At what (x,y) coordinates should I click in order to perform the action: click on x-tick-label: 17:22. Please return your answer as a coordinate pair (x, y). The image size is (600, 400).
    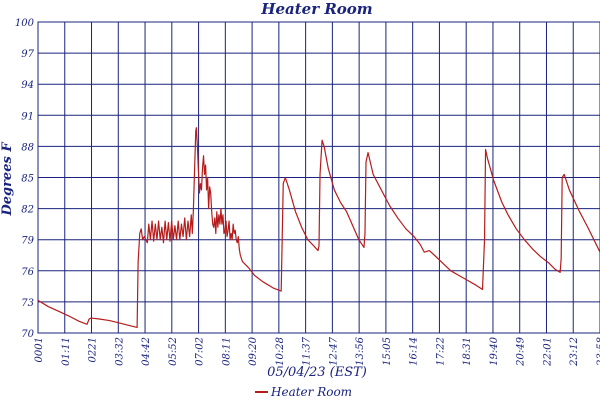
    Looking at the image, I should click on (440, 351).